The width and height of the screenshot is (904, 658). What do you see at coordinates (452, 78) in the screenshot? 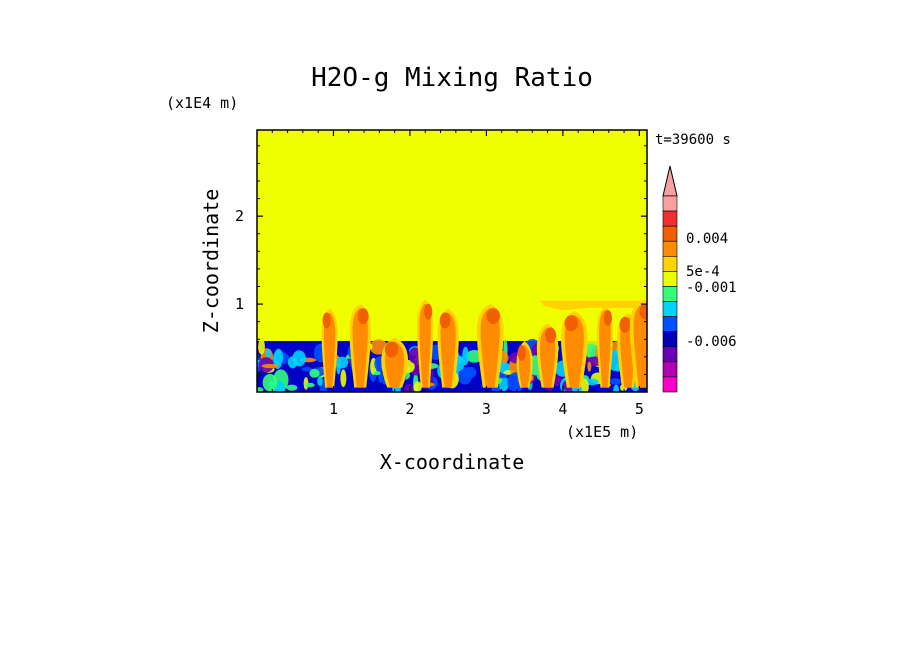
I see `chart-title: H2O-g Mixing Ratio` at bounding box center [452, 78].